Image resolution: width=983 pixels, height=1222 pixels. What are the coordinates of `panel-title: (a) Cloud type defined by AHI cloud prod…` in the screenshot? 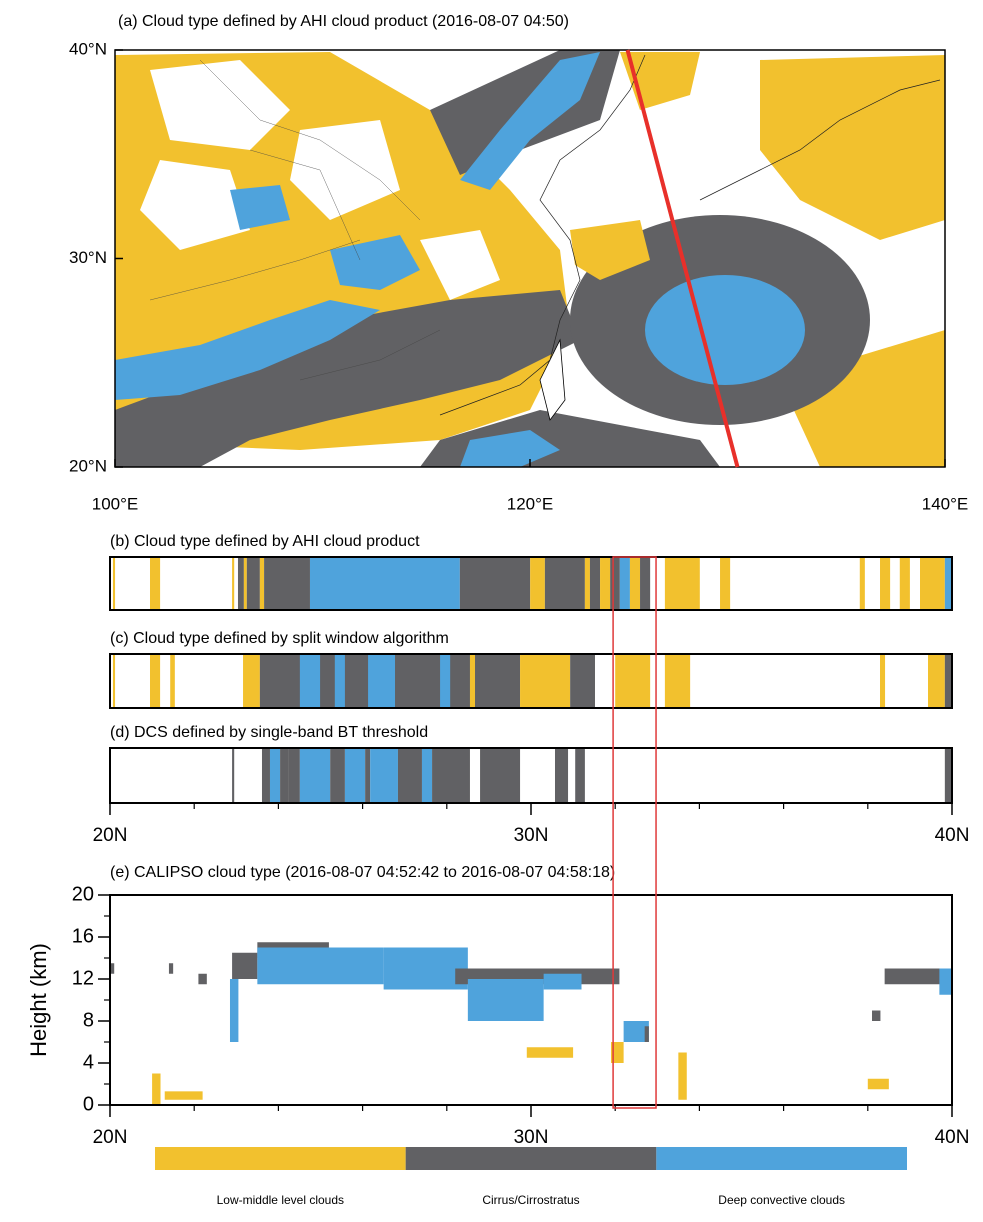 It's located at (343, 21).